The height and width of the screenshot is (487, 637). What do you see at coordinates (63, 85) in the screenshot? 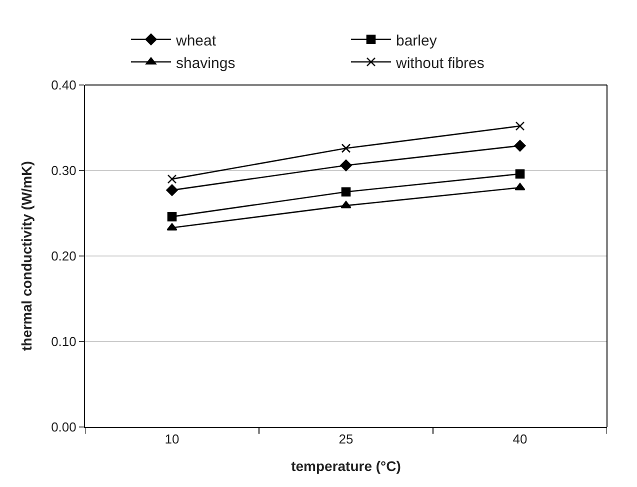
I see `y-tick-label: 0.40` at bounding box center [63, 85].